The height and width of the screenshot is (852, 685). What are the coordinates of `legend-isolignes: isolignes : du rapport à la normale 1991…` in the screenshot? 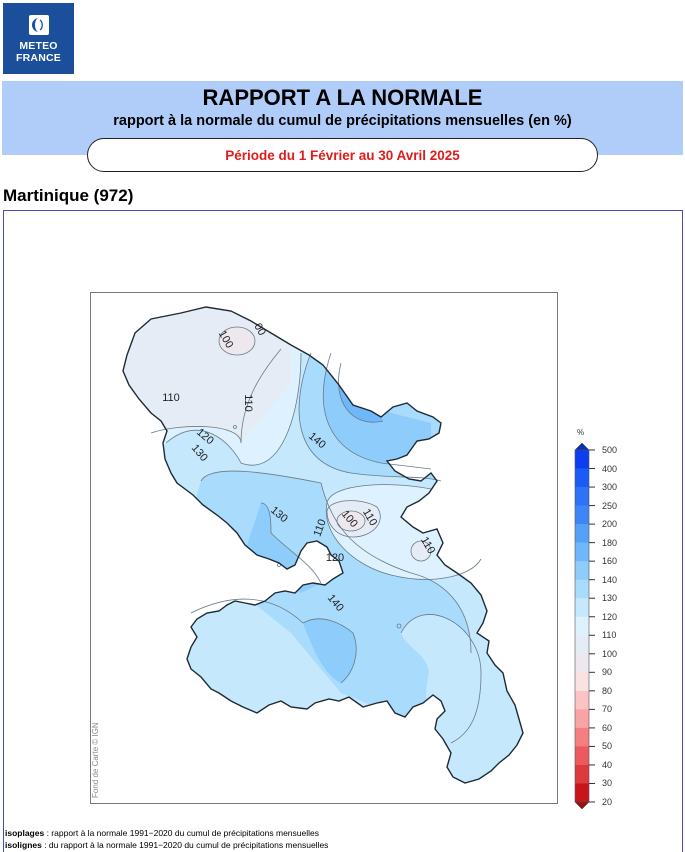 It's located at (166, 845).